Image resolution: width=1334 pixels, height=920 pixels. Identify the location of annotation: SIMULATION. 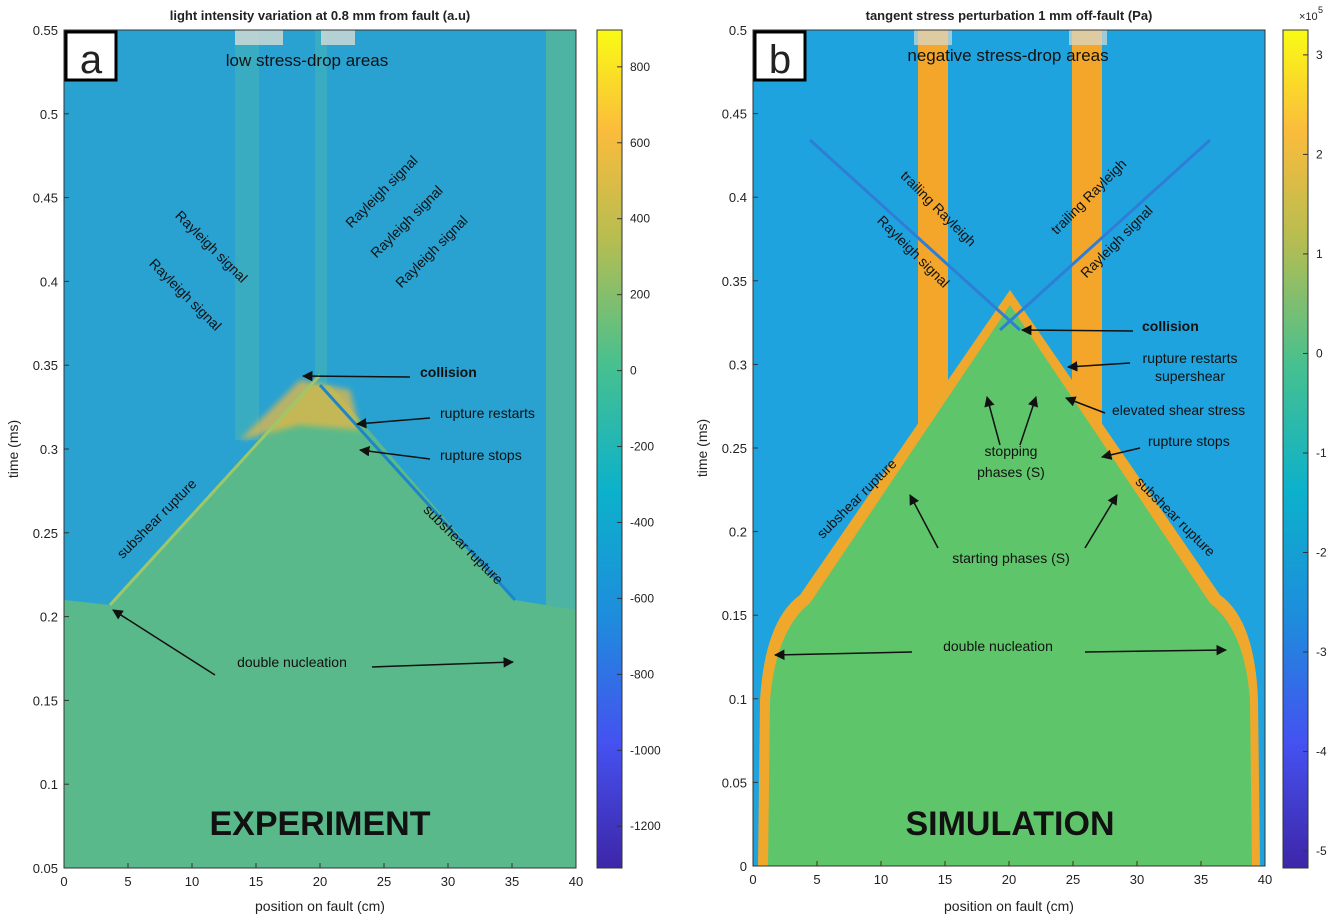
(1009, 824).